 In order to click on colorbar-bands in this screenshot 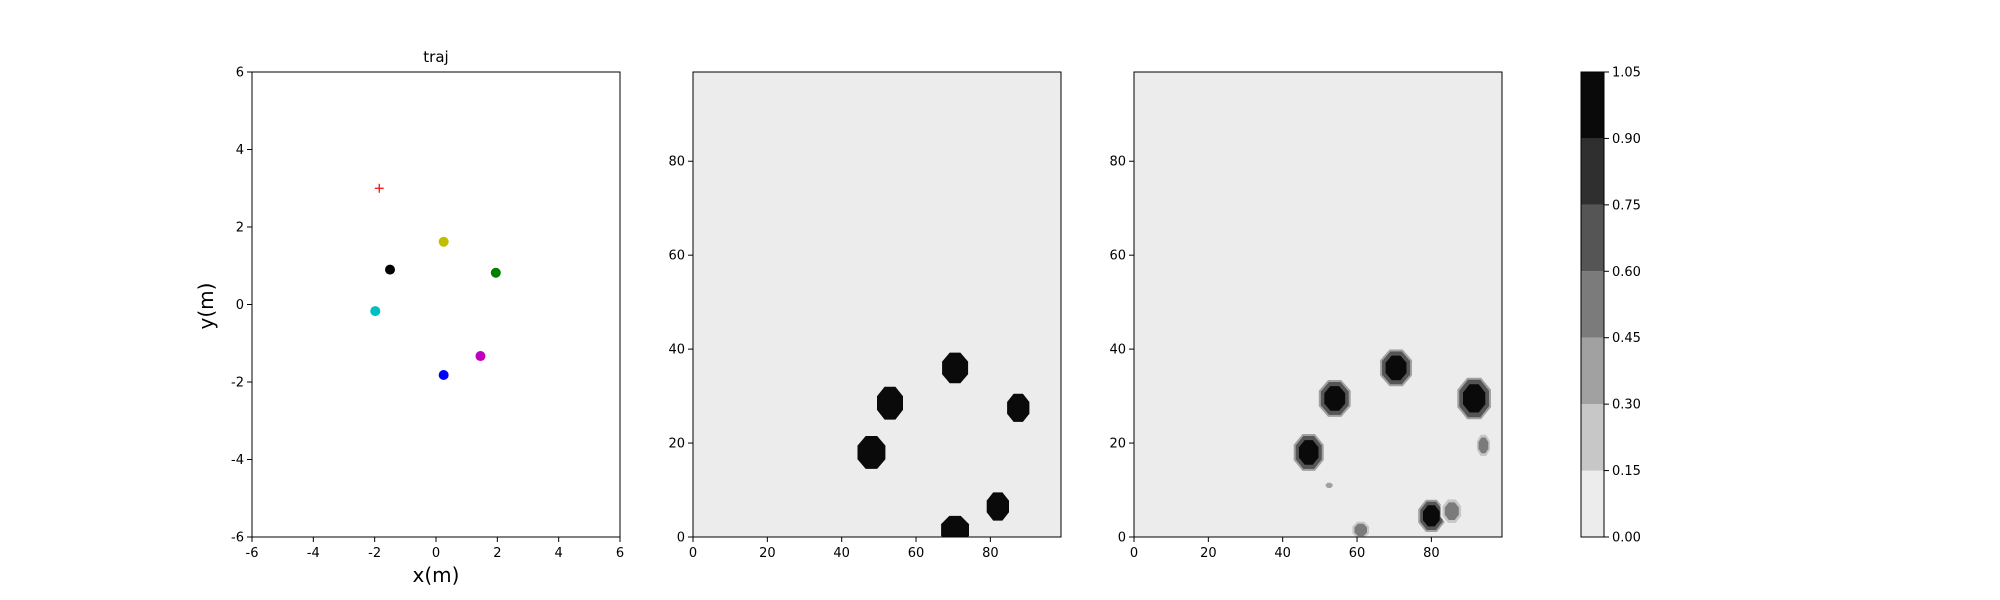, I will do `click(1592, 304)`.